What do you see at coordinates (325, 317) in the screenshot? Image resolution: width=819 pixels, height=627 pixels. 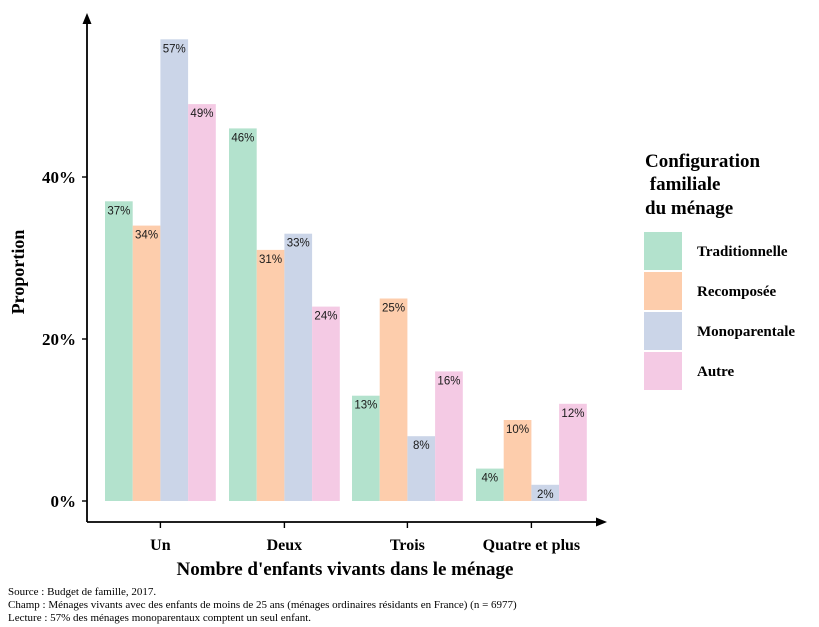 I see `bar-label: 24%` at bounding box center [325, 317].